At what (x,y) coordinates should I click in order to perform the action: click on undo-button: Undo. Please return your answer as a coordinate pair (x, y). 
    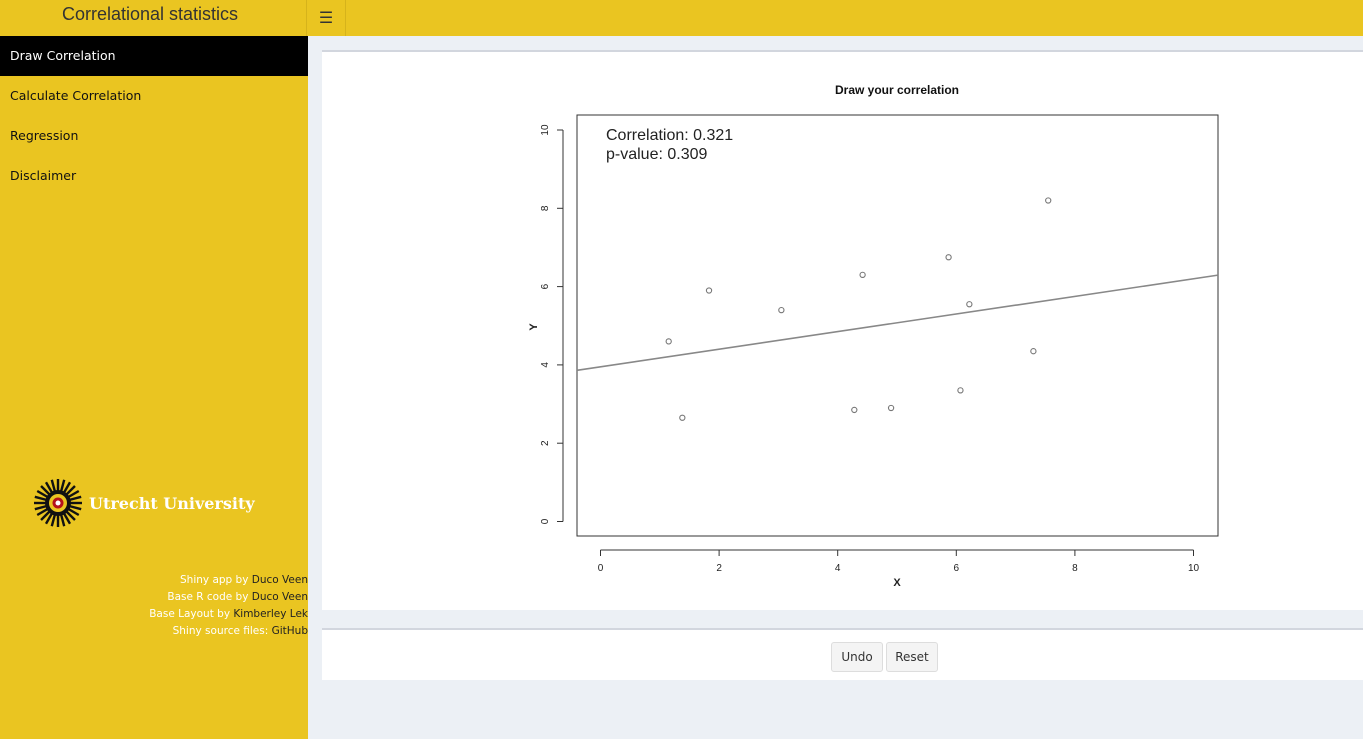
    Looking at the image, I should click on (857, 657).